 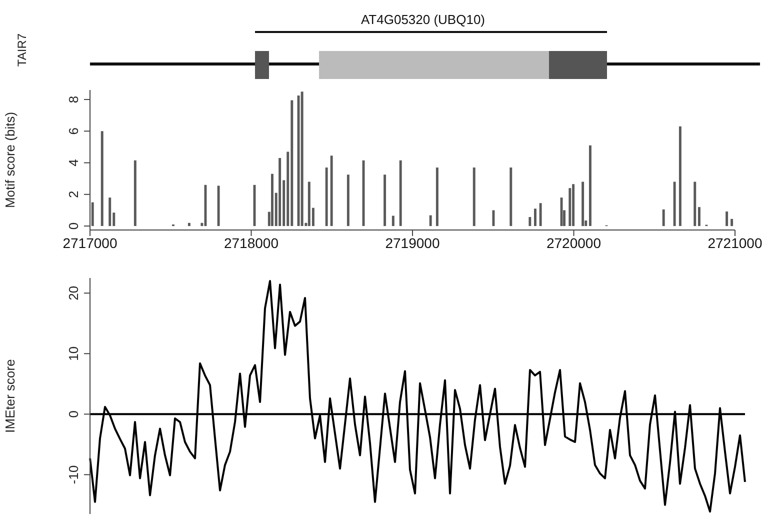 What do you see at coordinates (73, 353) in the screenshot?
I see `y-tick-label: 10` at bounding box center [73, 353].